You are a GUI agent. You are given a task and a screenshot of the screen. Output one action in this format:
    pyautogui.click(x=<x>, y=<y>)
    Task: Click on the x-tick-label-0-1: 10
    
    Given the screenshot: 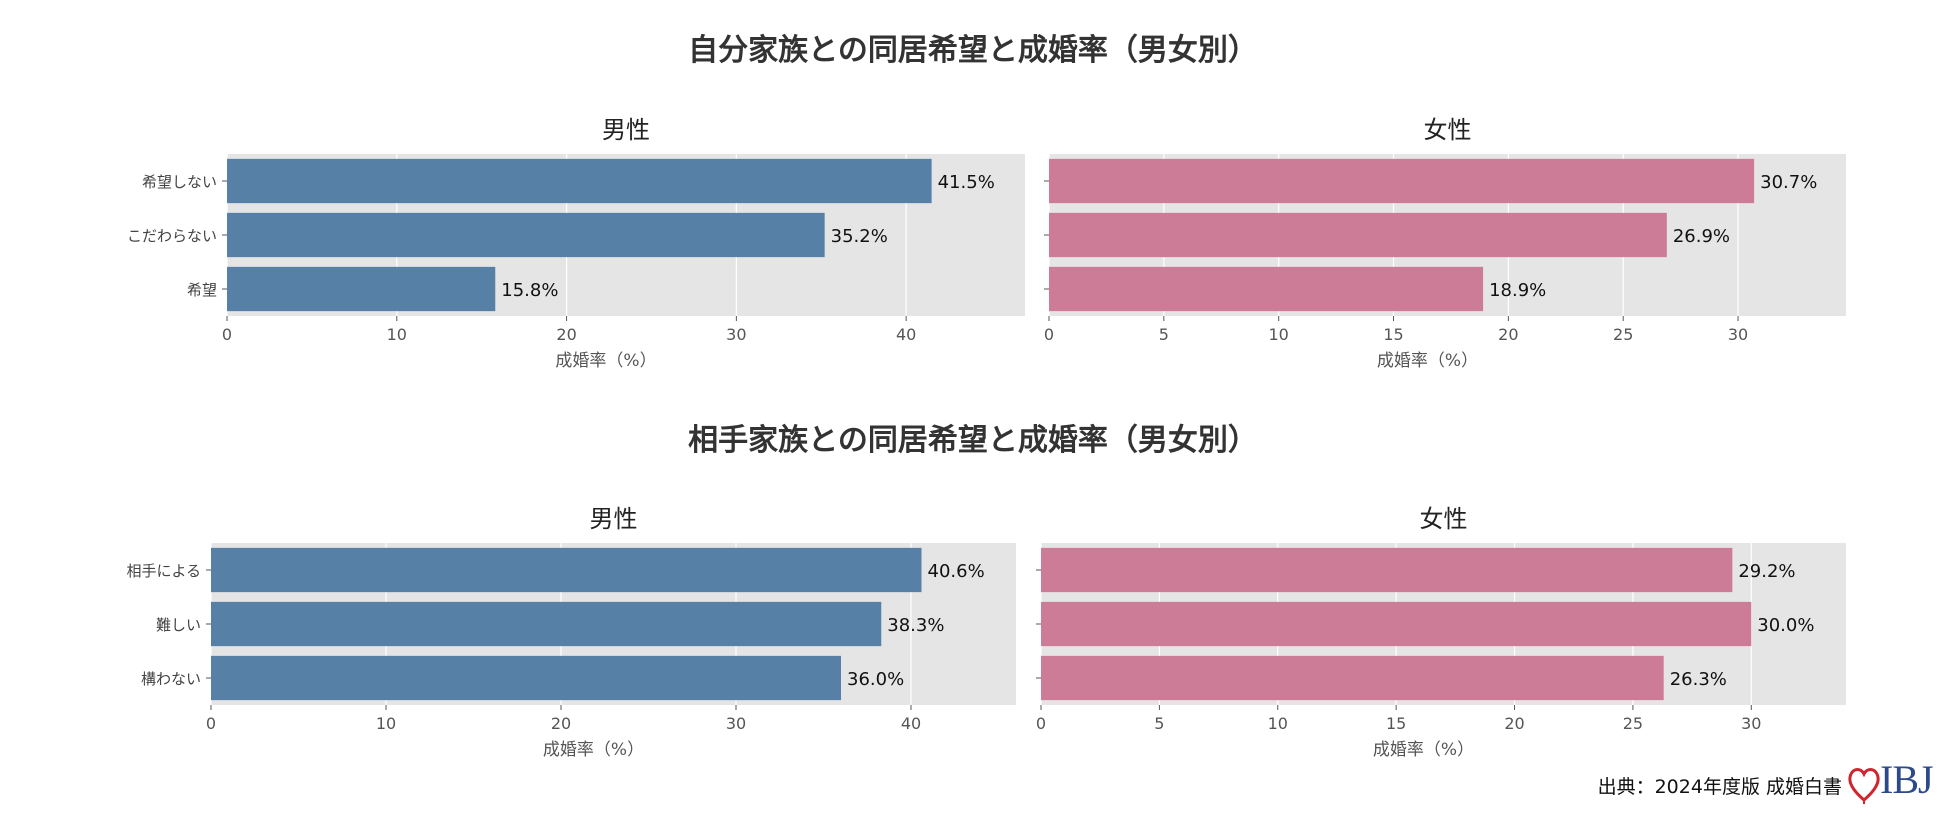 What is the action you would take?
    pyautogui.click(x=397, y=334)
    